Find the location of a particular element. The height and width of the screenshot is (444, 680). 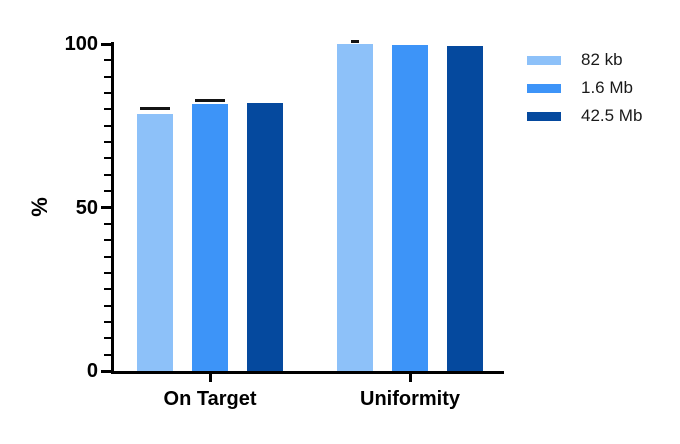

x-axis-line is located at coordinates (307, 372).